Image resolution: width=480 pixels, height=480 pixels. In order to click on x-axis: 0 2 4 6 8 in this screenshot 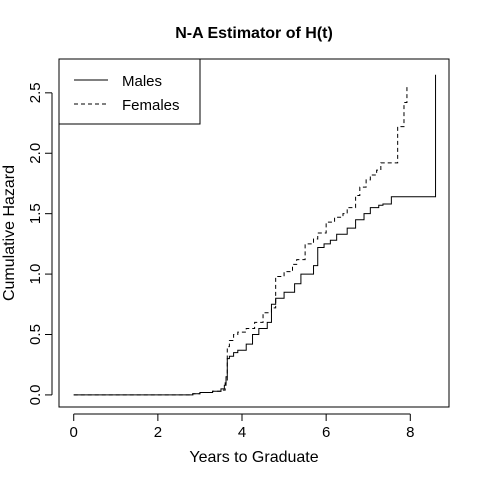, I will do `click(242, 427)`.